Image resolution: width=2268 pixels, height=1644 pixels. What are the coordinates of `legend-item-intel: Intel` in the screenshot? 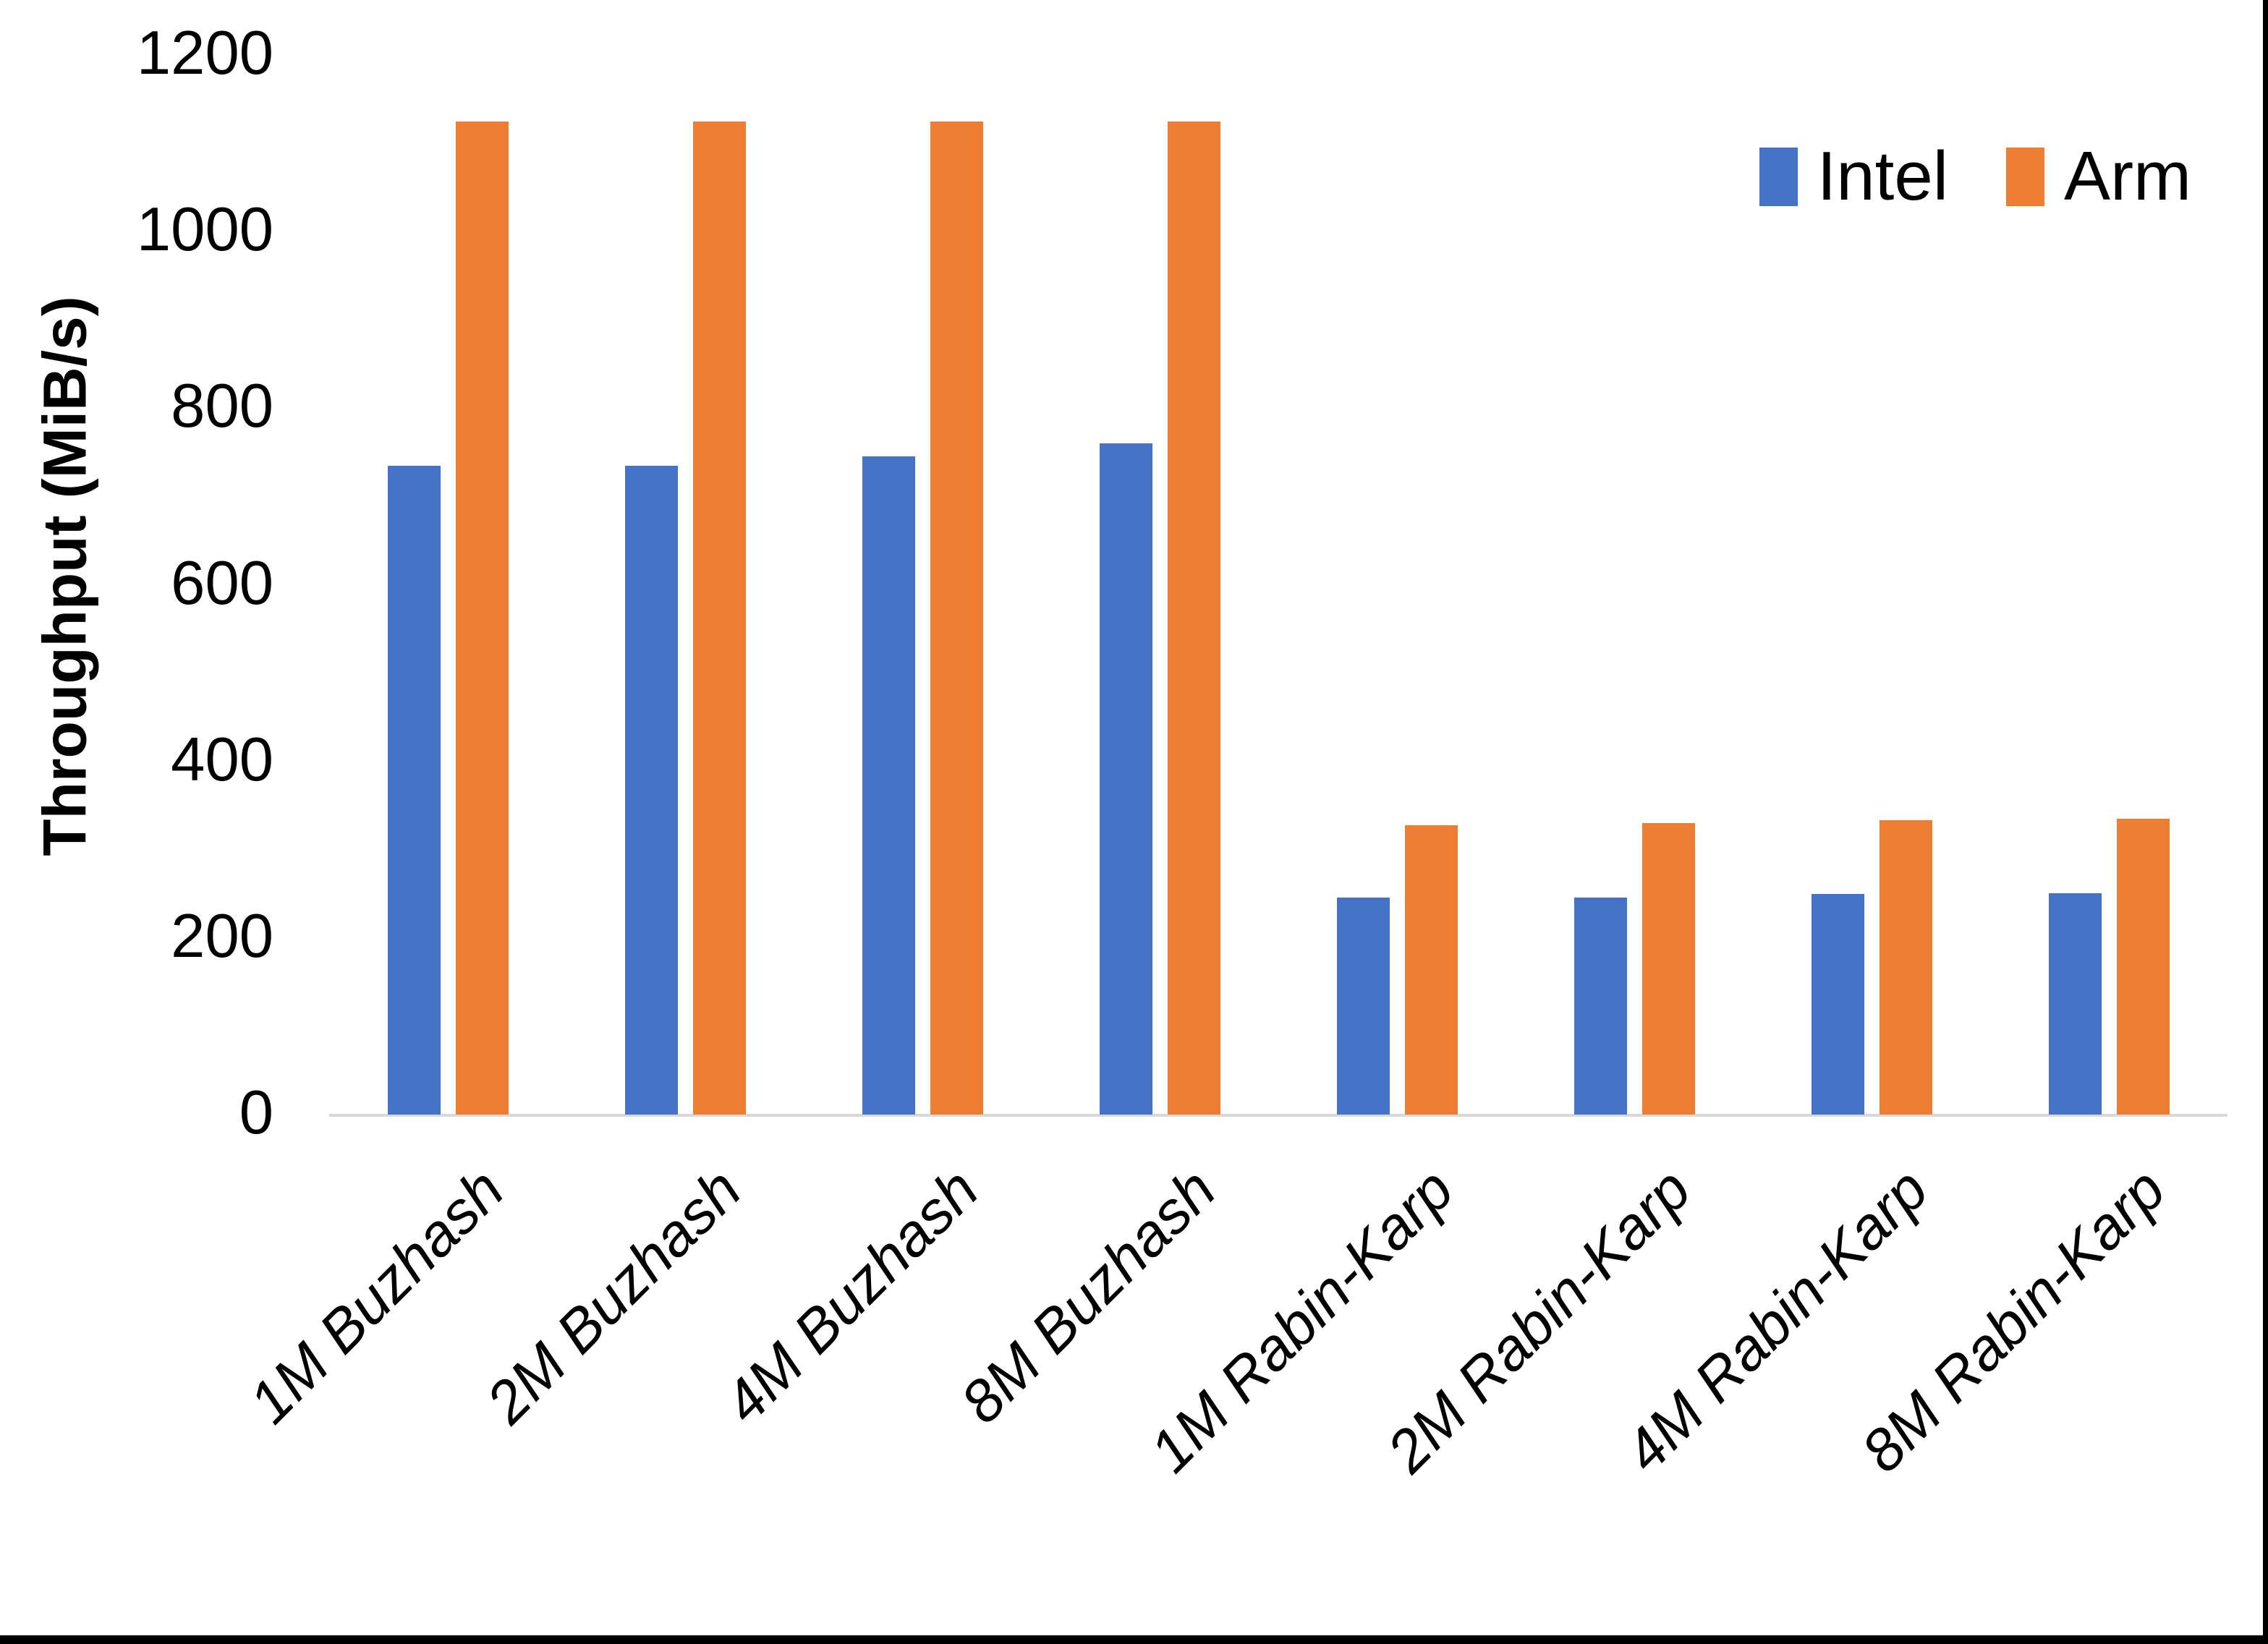 It's located at (1853, 176).